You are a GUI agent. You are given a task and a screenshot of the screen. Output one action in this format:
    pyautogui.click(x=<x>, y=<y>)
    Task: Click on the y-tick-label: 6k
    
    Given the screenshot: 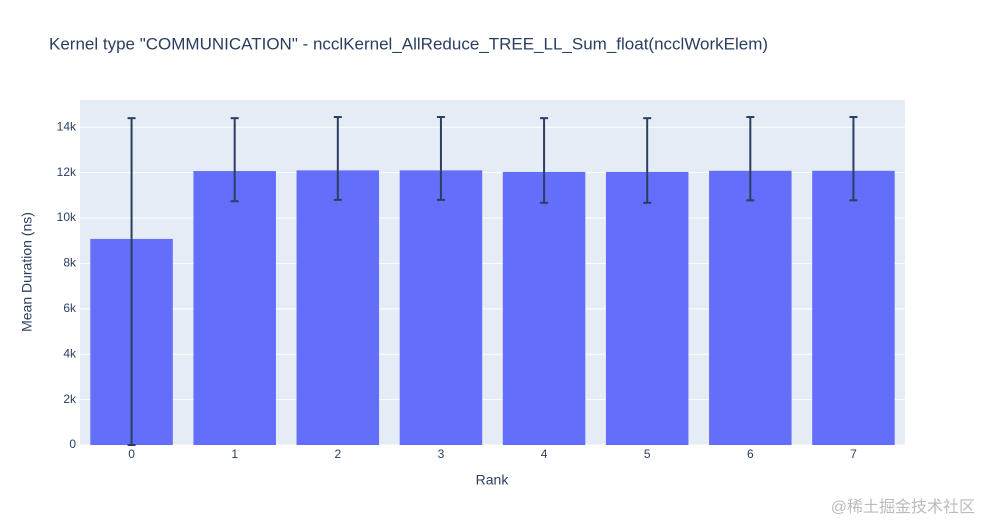 What is the action you would take?
    pyautogui.click(x=70, y=308)
    